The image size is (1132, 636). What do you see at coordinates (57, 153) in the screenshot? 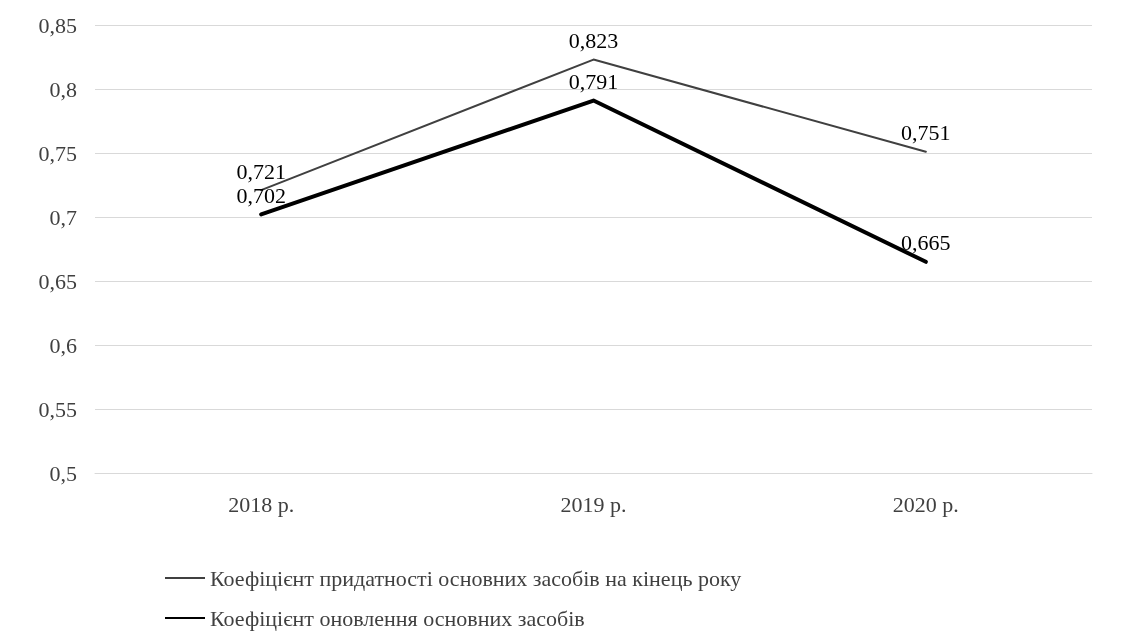
I see `y-tick-label: 0,75` at bounding box center [57, 153].